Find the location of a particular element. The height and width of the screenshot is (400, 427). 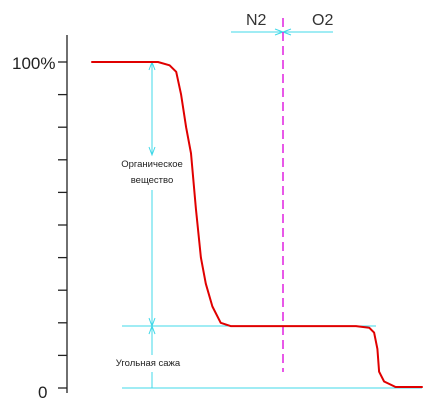

annotation-soot-label: Угольная сажа is located at coordinates (148, 363).